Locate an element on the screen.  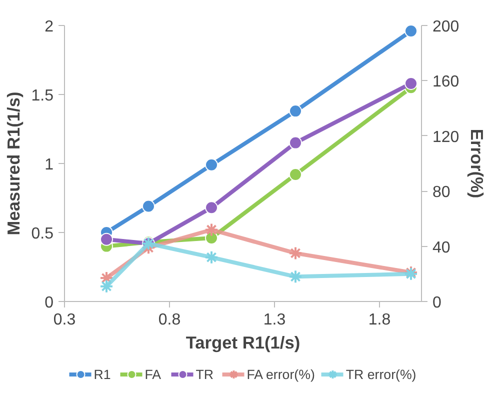
y2-tick-label: 0 is located at coordinates (437, 303).